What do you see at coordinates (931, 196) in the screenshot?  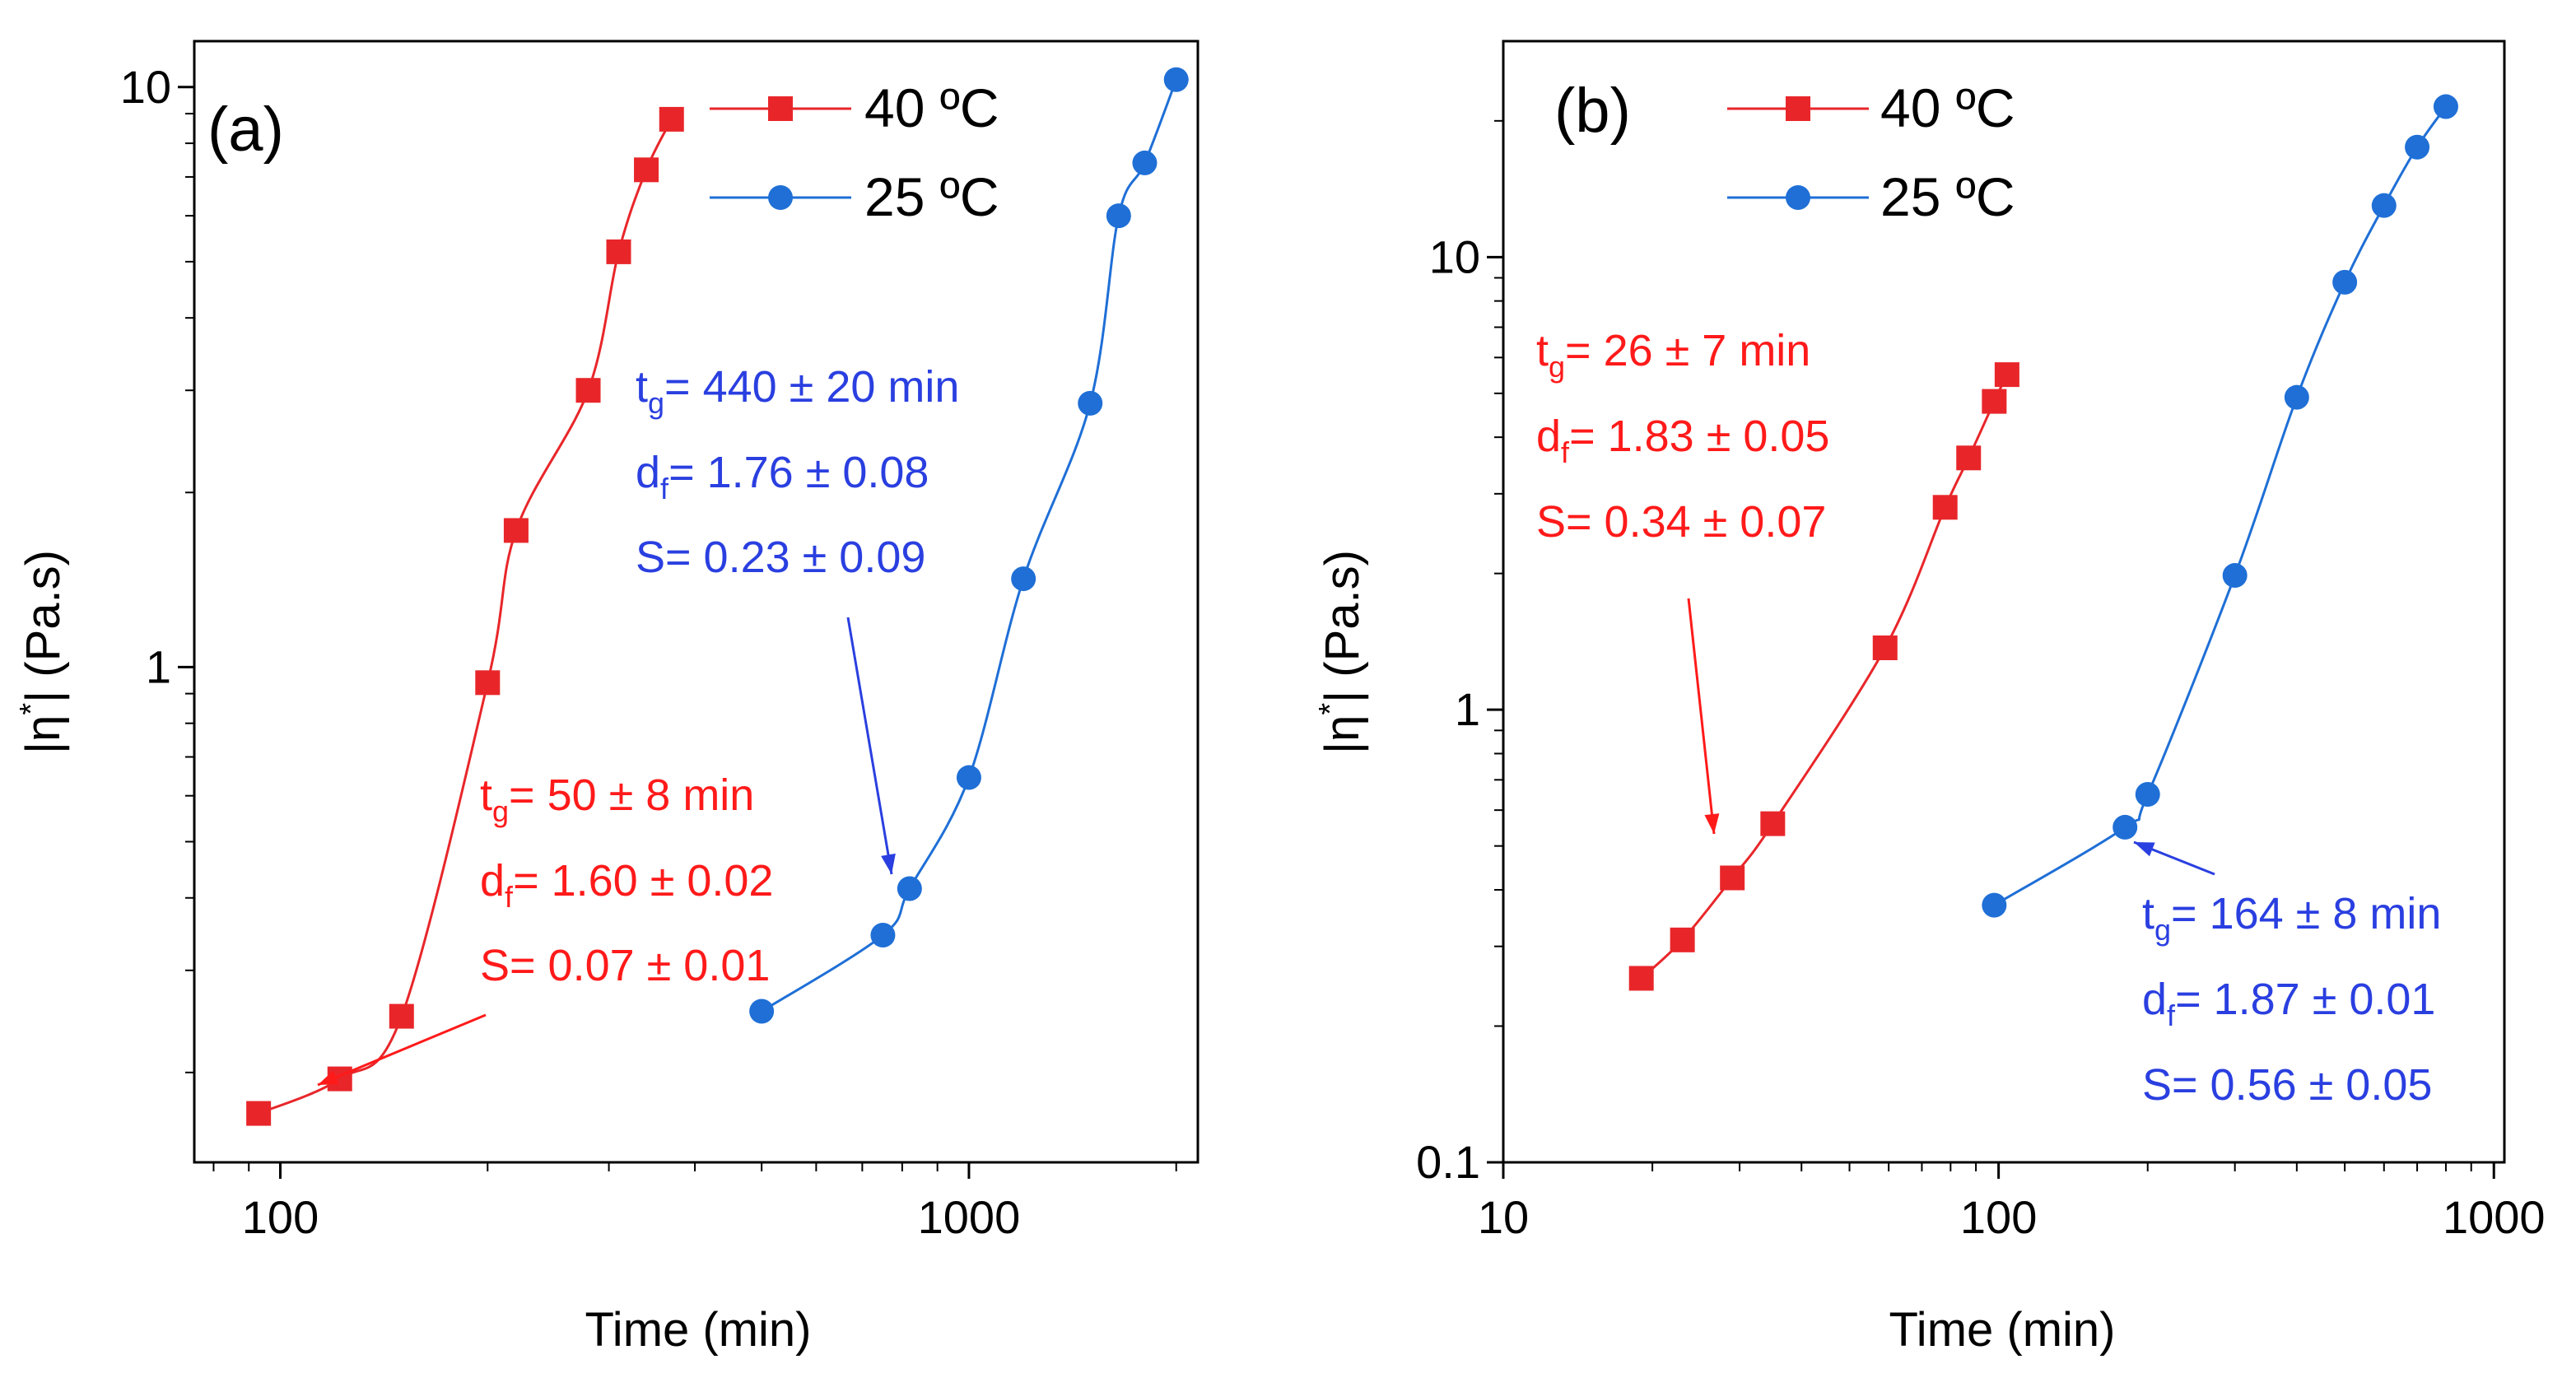 I see `legend-a-blue-label: 25 ºC` at bounding box center [931, 196].